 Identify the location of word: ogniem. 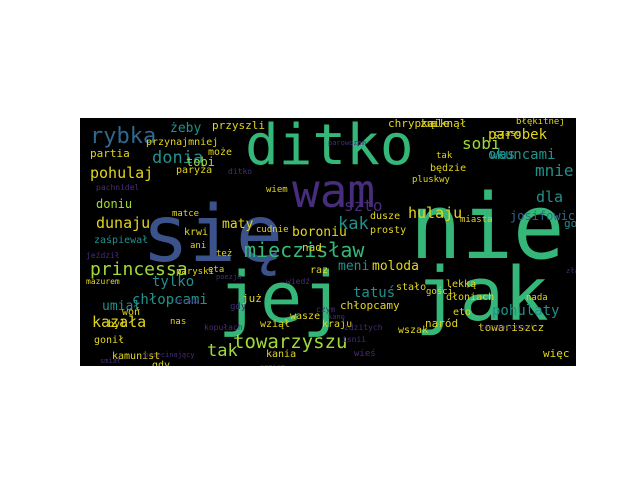
(272, 365).